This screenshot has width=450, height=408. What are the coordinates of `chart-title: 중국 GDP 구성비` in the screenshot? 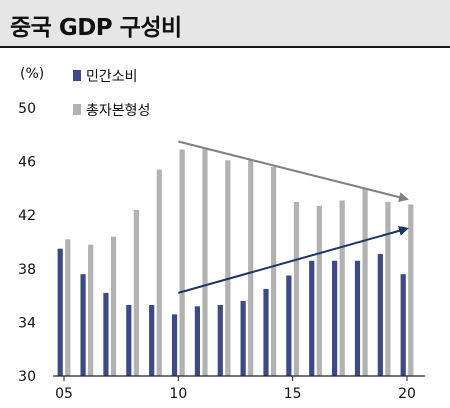 It's located at (96, 28).